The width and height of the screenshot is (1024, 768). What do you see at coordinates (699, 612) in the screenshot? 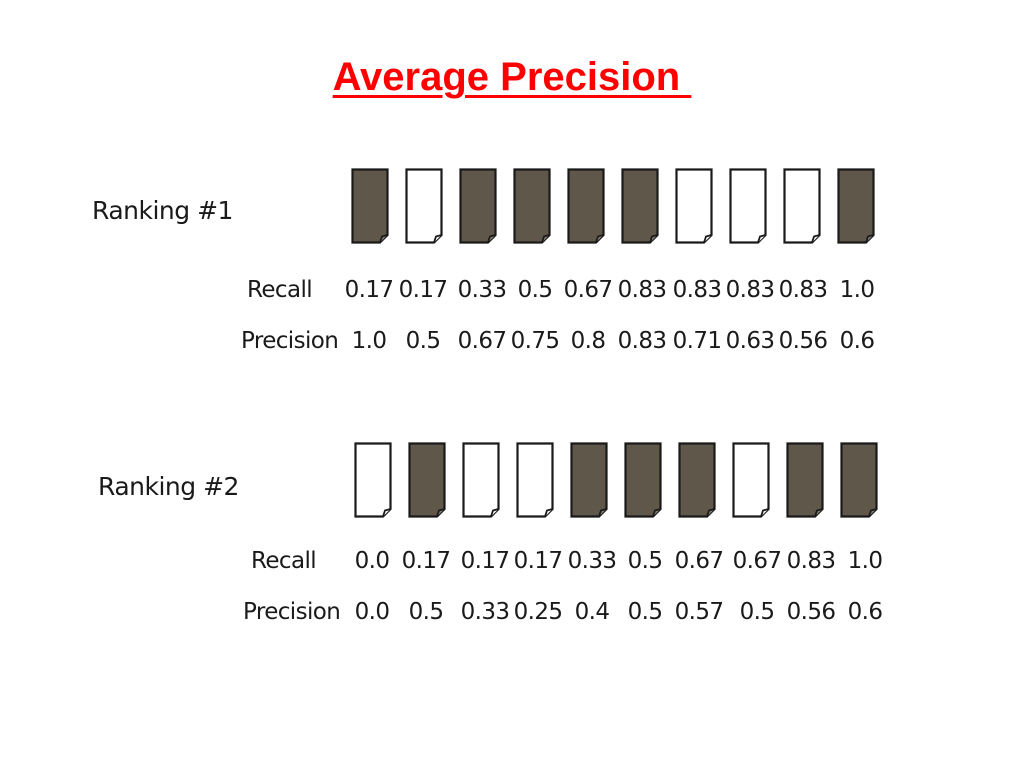
I see `precision-value: 0.57` at bounding box center [699, 612].